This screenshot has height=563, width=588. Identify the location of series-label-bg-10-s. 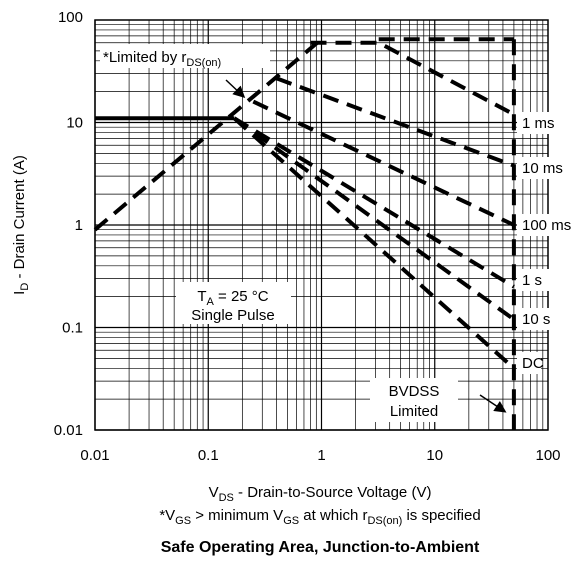
(538, 319).